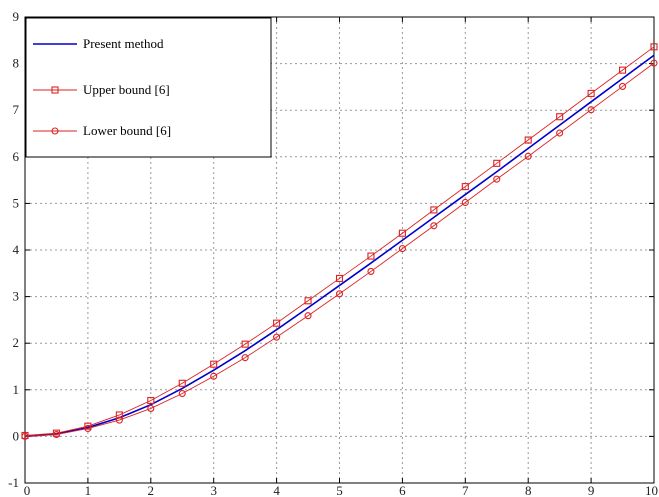 The width and height of the screenshot is (659, 497). What do you see at coordinates (27, 490) in the screenshot?
I see `x-tick-label: 0` at bounding box center [27, 490].